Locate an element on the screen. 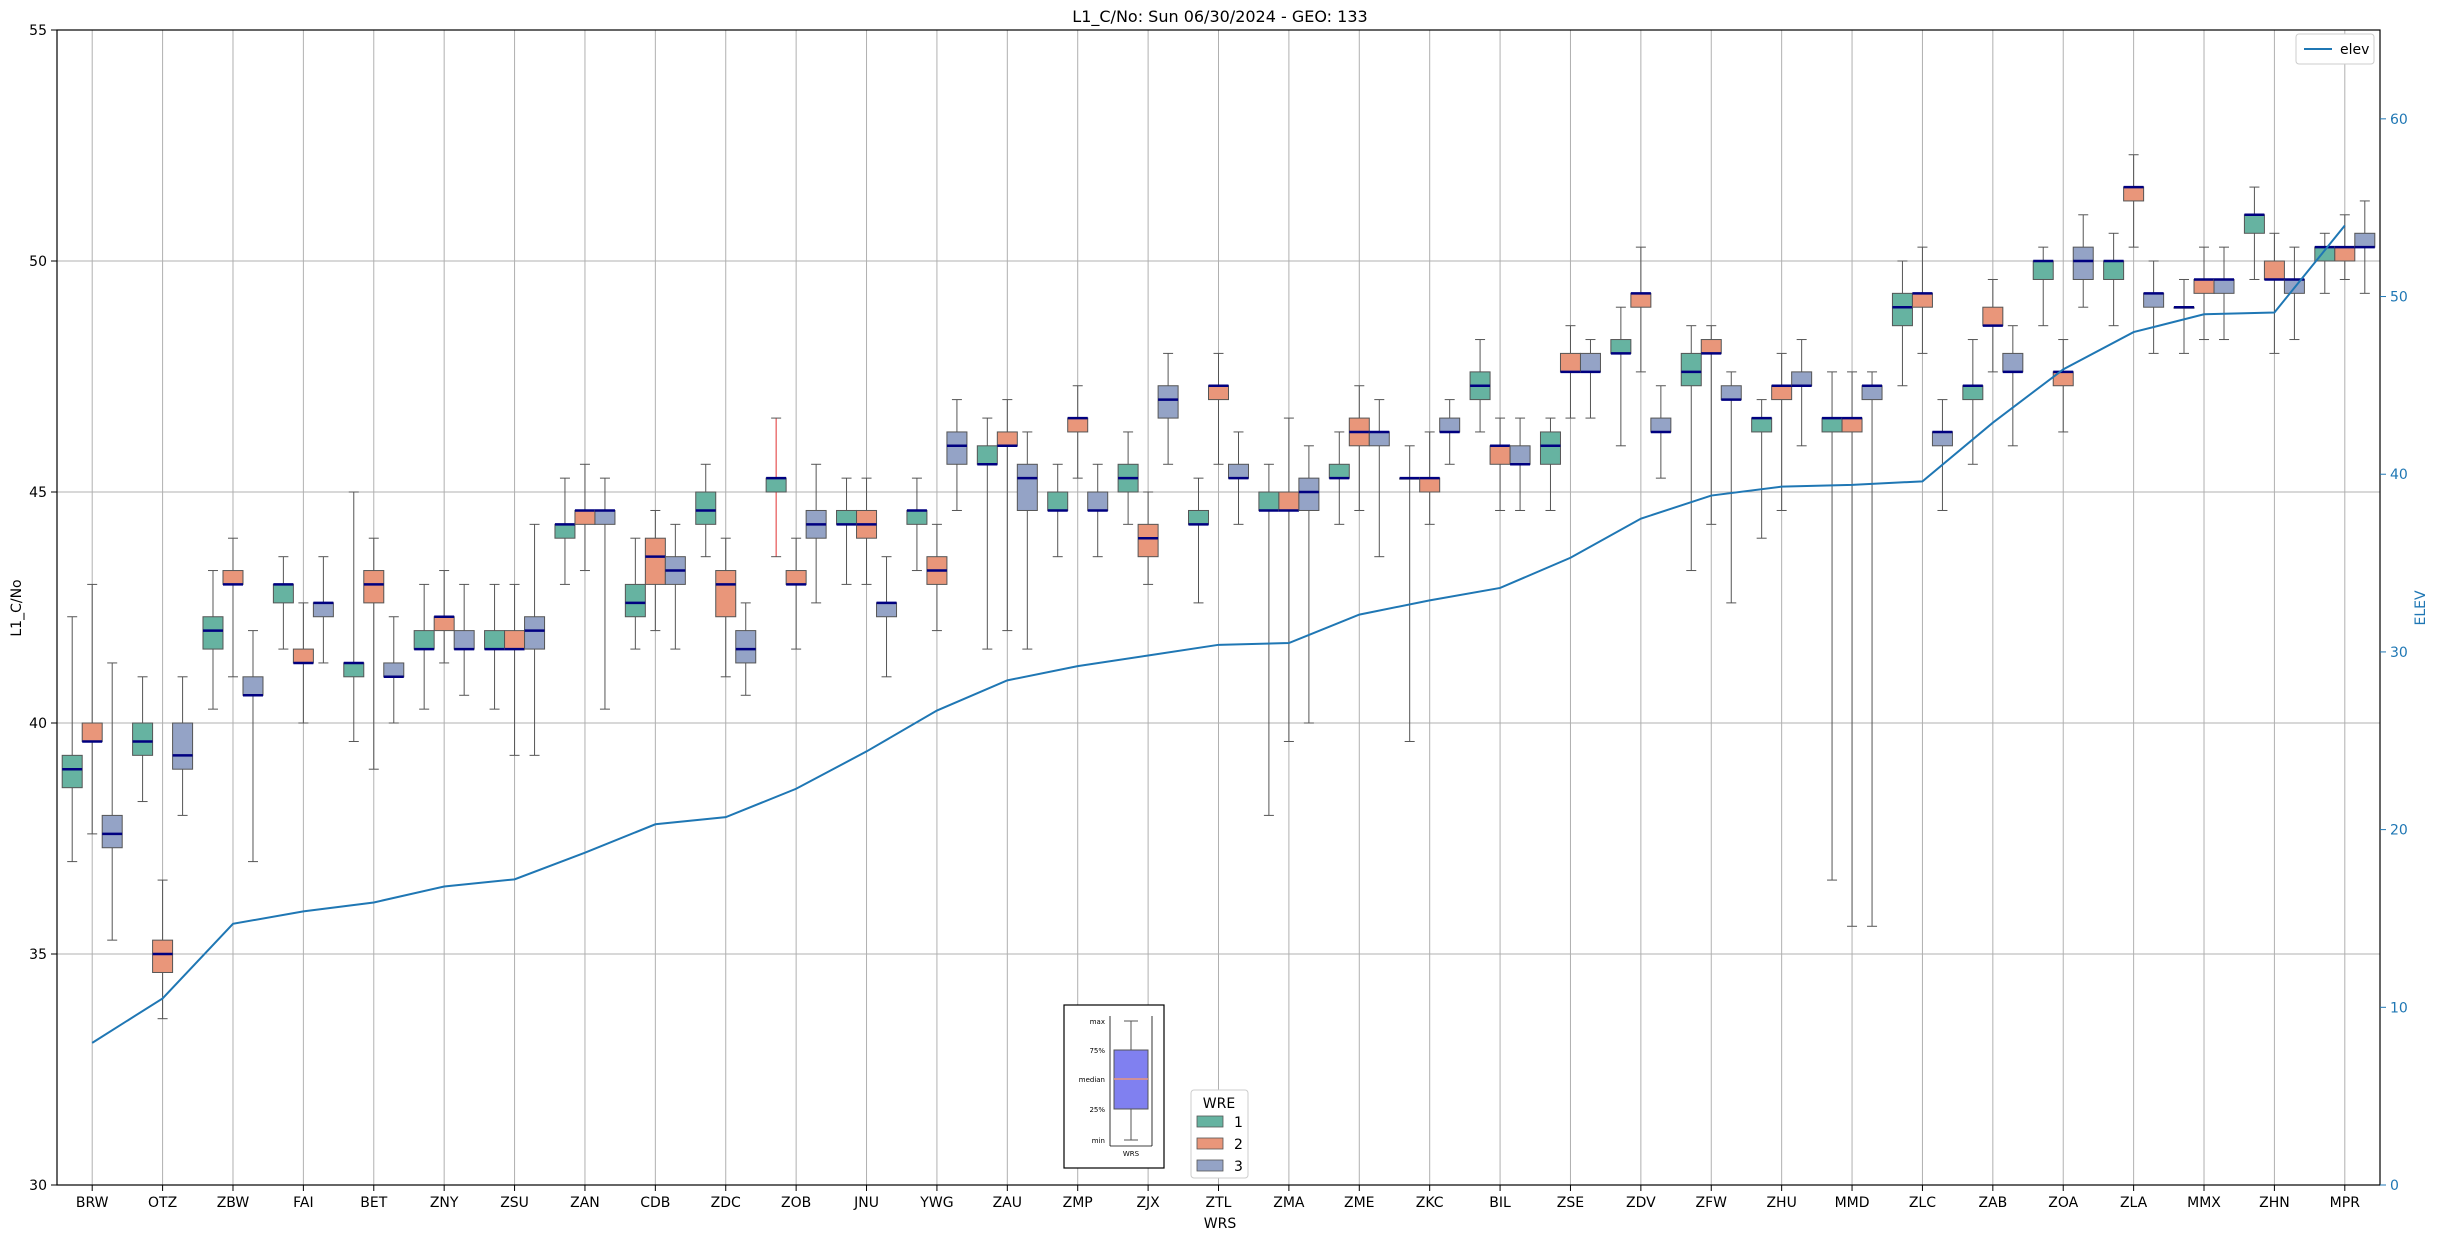 Image resolution: width=2439 pixels, height=1238 pixels. inset-xlabel: WRS is located at coordinates (1131, 1154).